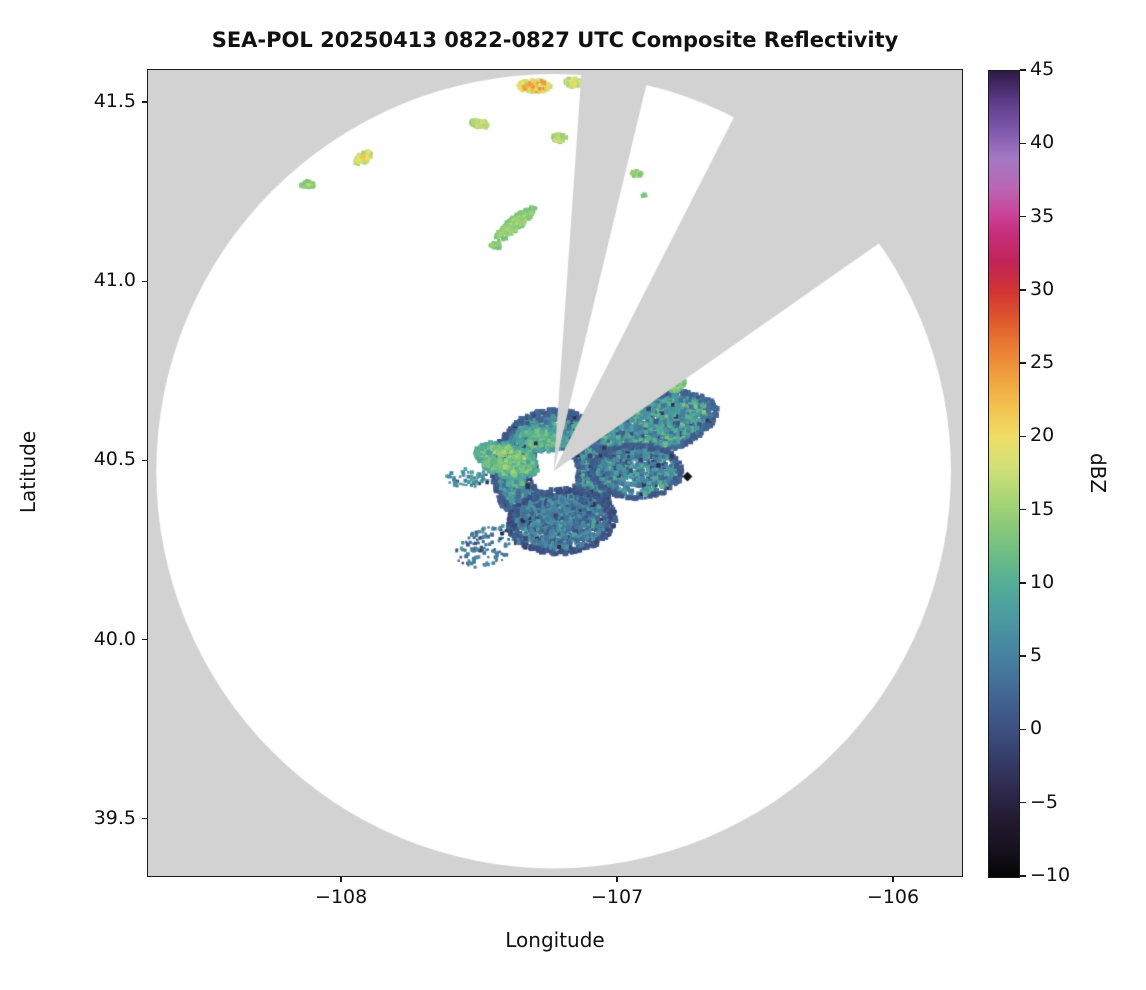 The height and width of the screenshot is (990, 1146). What do you see at coordinates (1050, 875) in the screenshot?
I see `colorbar-tick-label: −10` at bounding box center [1050, 875].